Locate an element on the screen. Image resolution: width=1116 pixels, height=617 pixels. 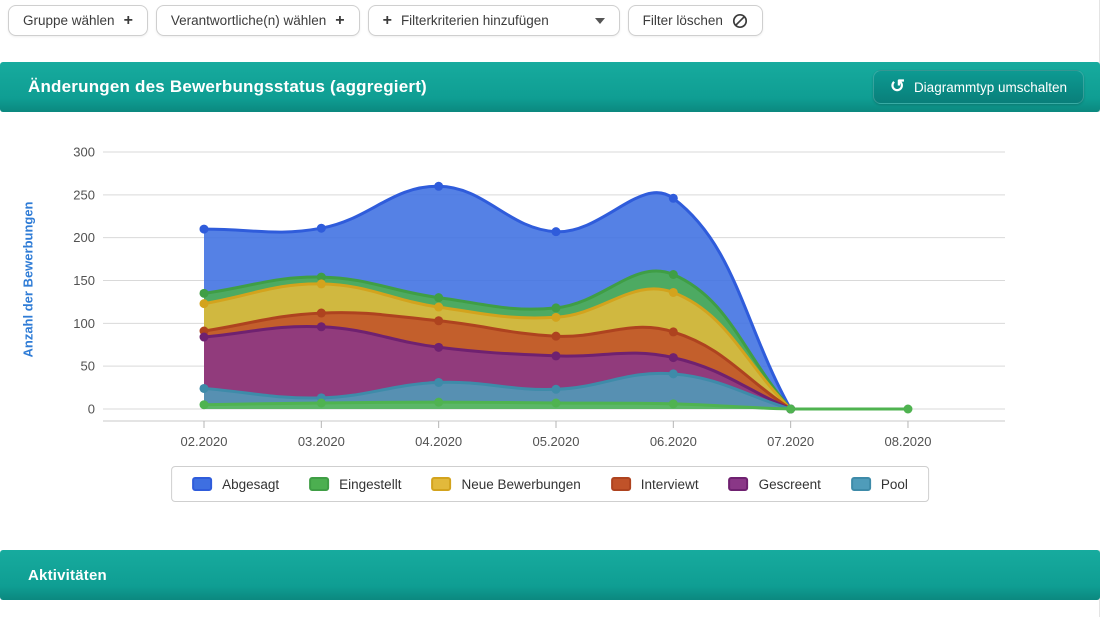
legend-label: Pool is located at coordinates (894, 484).